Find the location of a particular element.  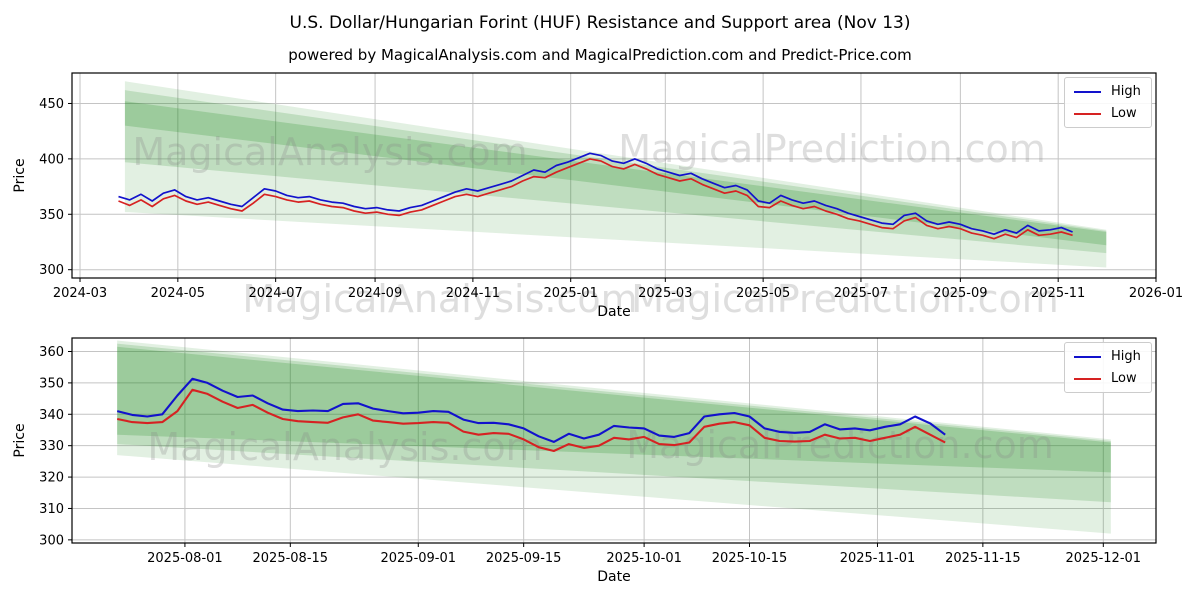

x-tick-label: 2026-01 is located at coordinates (1156, 293).